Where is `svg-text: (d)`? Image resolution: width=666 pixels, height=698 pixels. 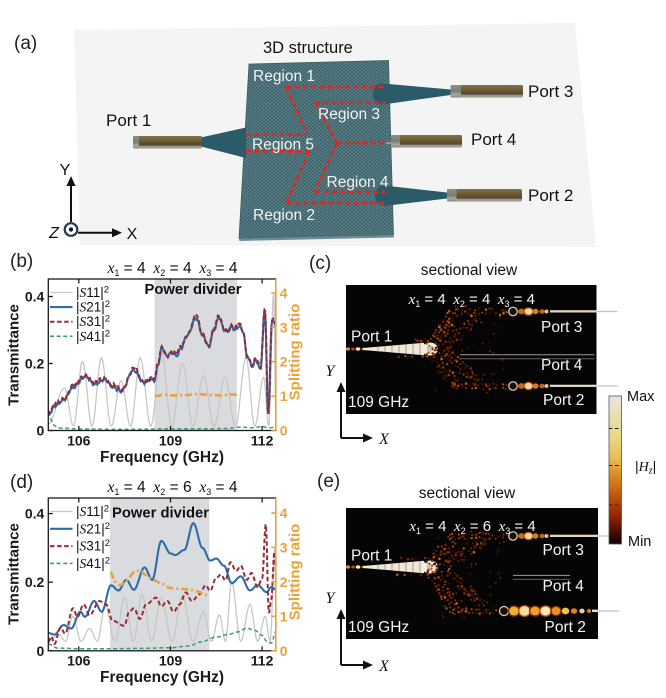
svg-text: (d) is located at coordinates (21, 482).